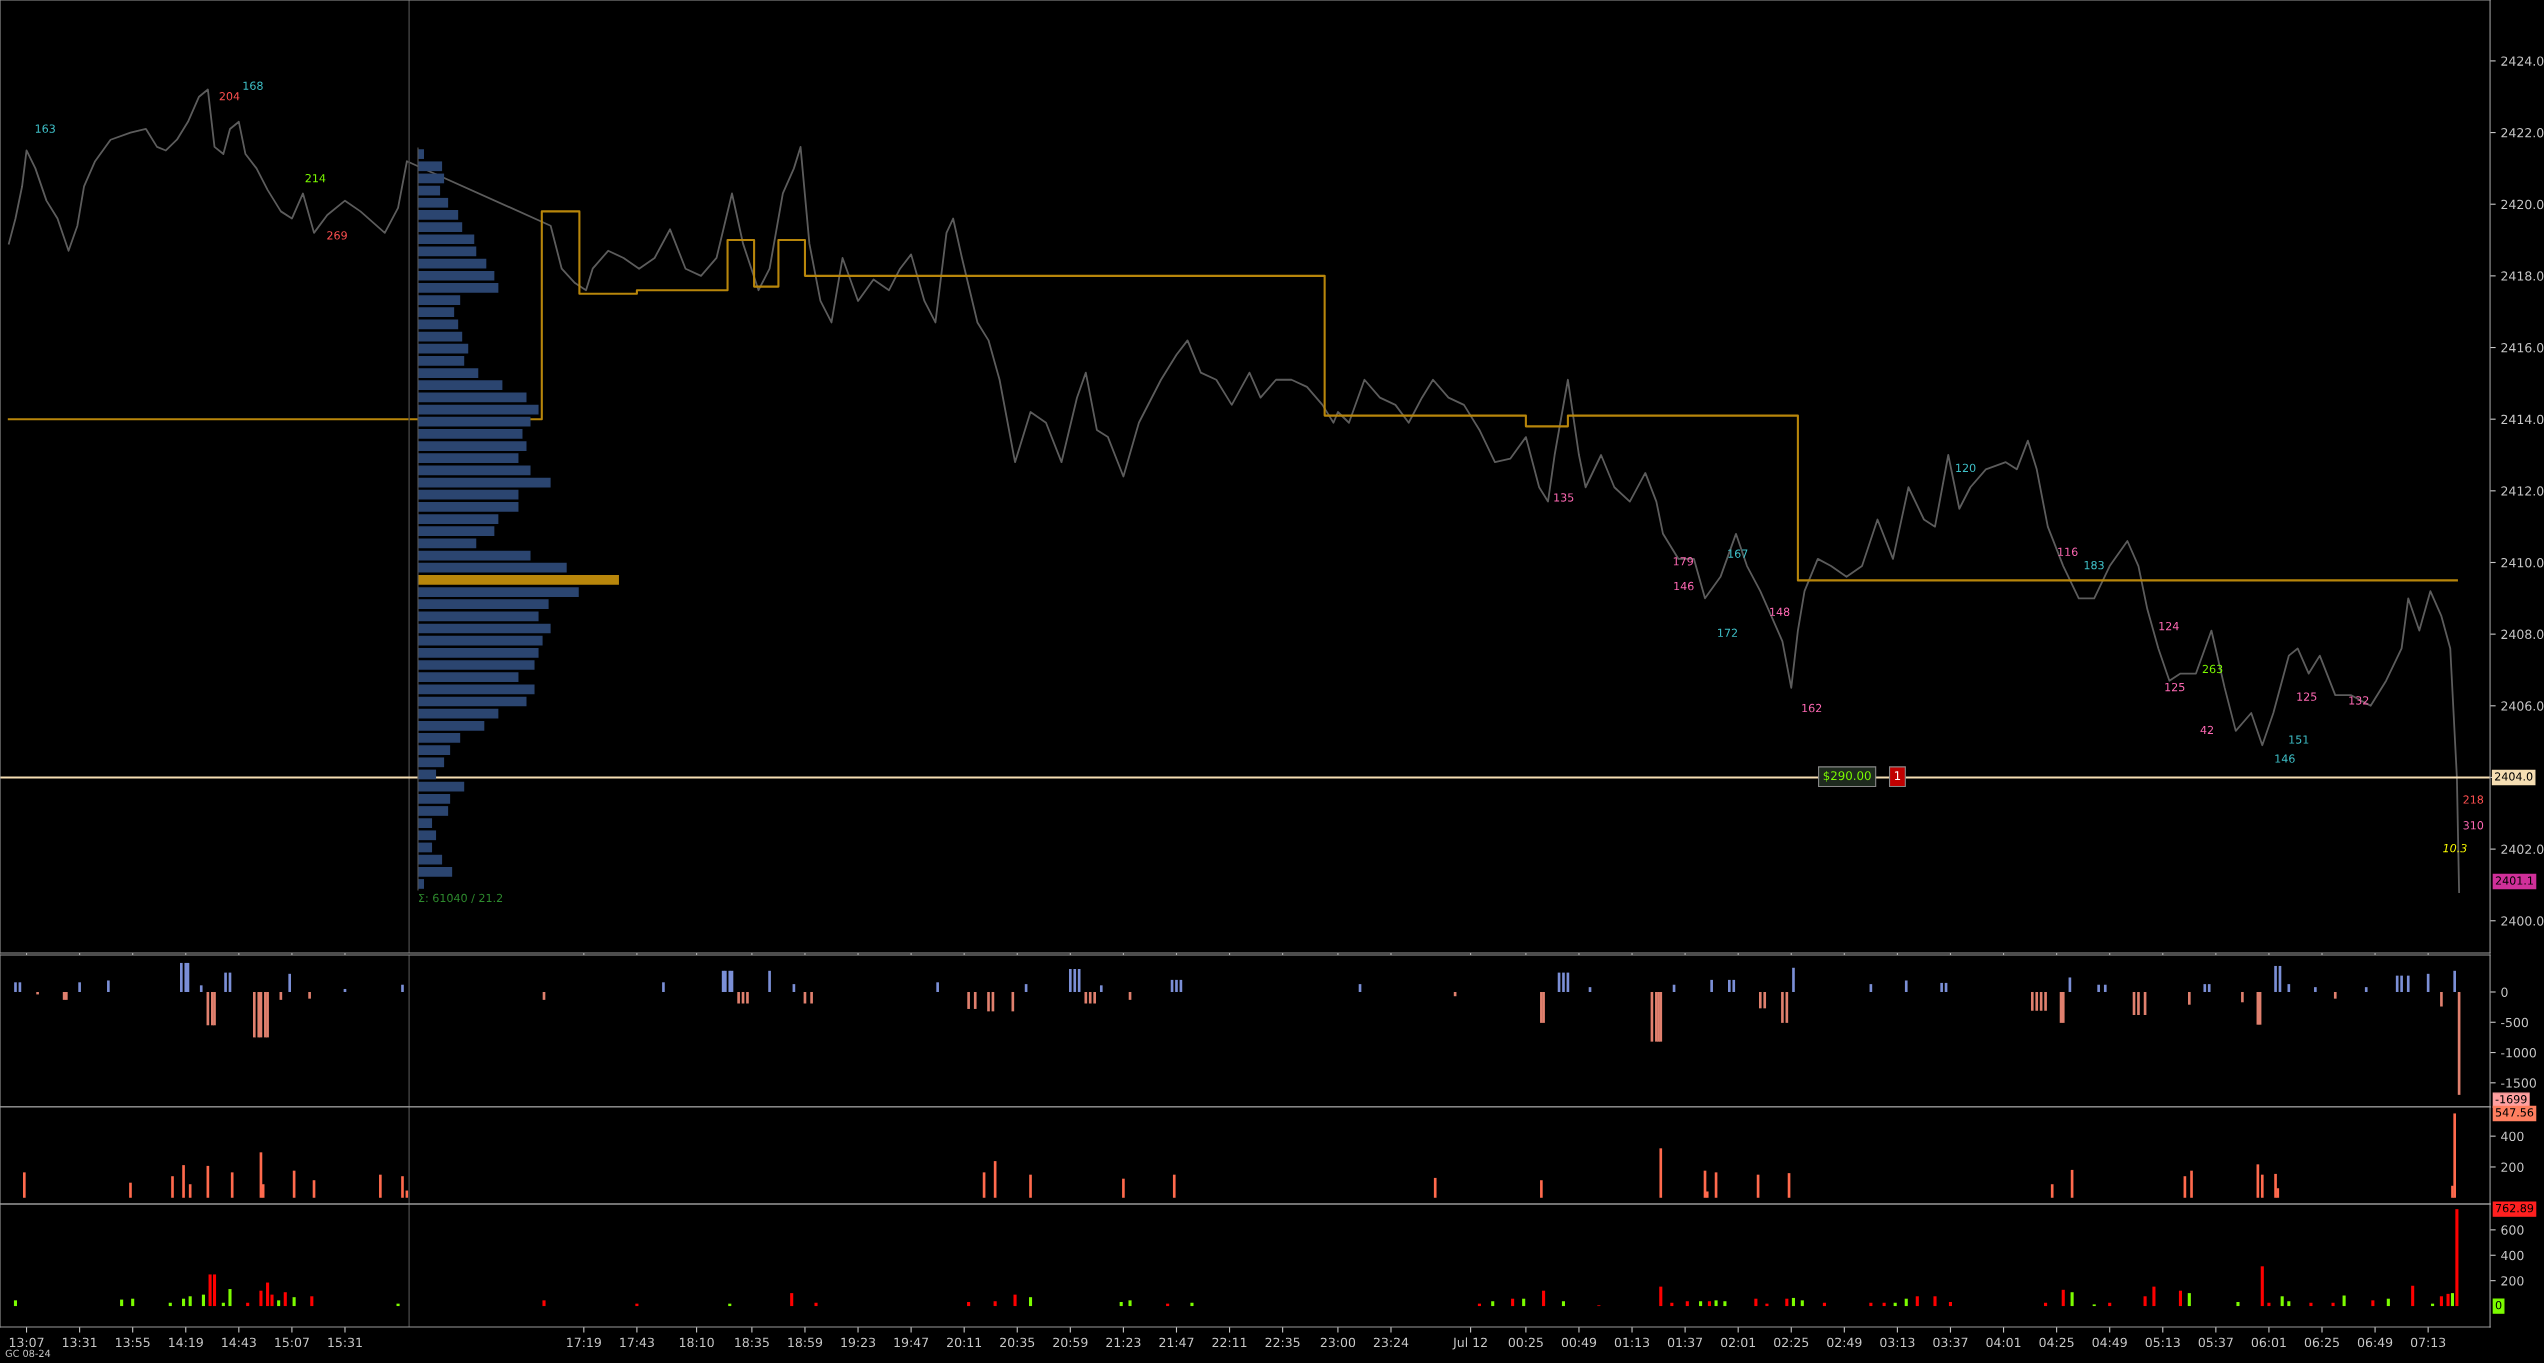 The image size is (2544, 1363). I want to click on ref-line-label: 2404.0, so click(2514, 776).